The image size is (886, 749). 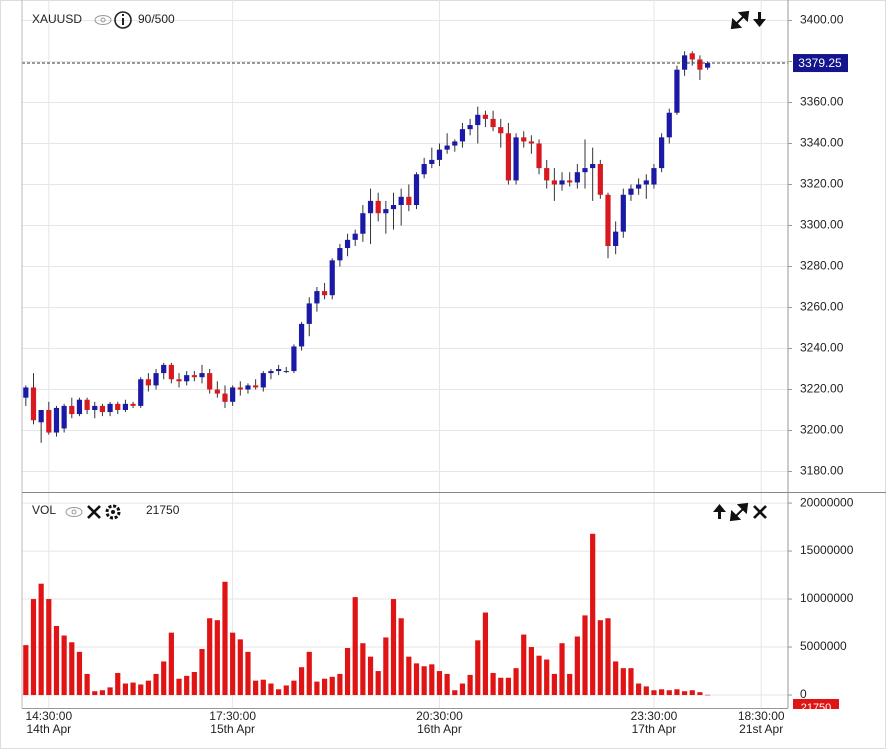 What do you see at coordinates (439, 729) in the screenshot?
I see `x-date-label: 16th Apr` at bounding box center [439, 729].